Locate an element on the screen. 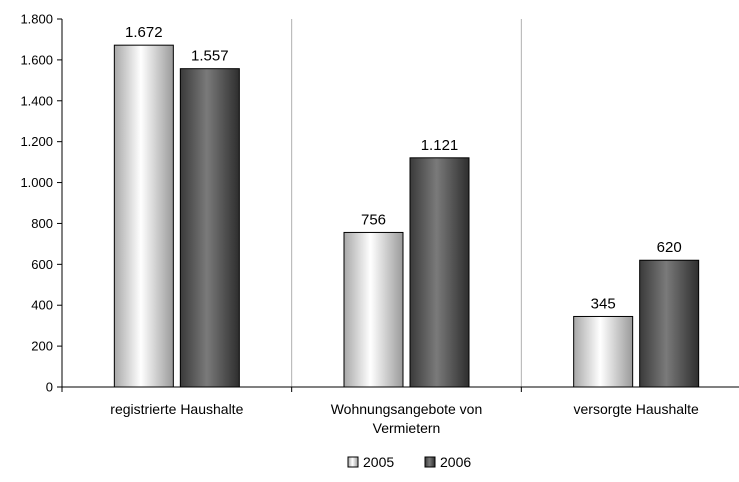  legend: 2005 2006 is located at coordinates (409, 462).